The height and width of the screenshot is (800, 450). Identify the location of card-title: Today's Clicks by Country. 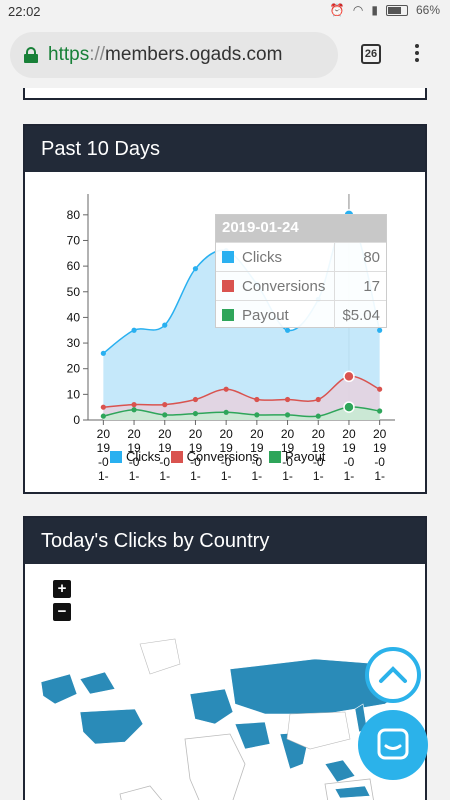
(225, 541).